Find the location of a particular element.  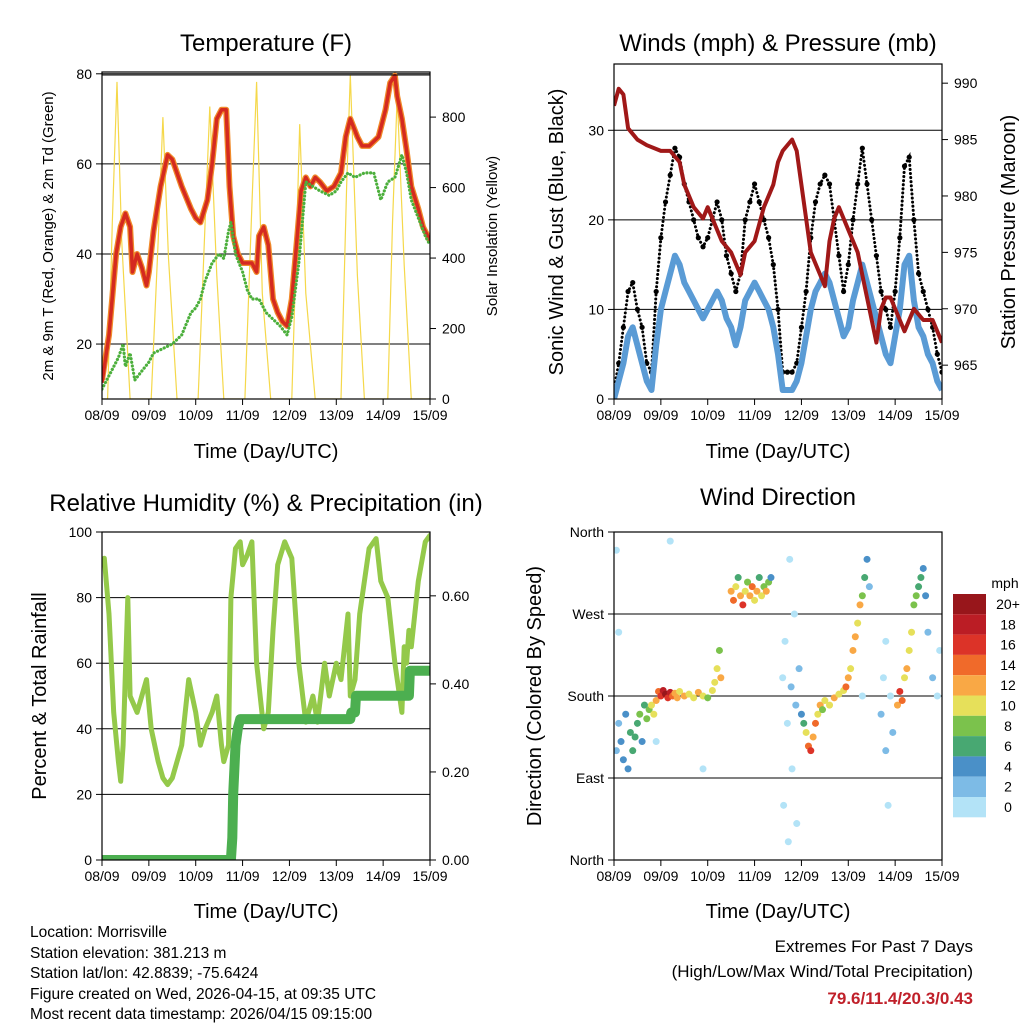

direction-xlabel: Time (Day/UTC) is located at coordinates (778, 912).